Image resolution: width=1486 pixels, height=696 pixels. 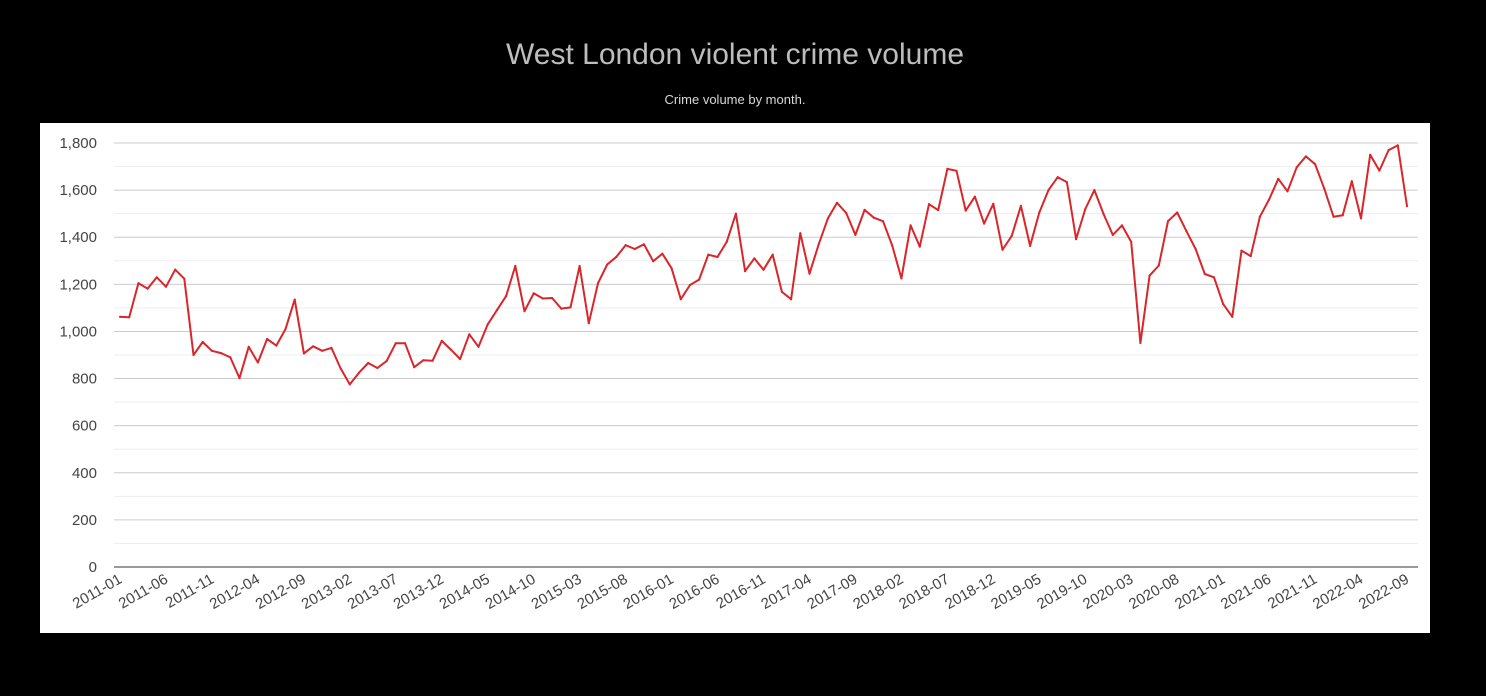 What do you see at coordinates (878, 592) in the screenshot?
I see `x-tick-label: 2018-02` at bounding box center [878, 592].